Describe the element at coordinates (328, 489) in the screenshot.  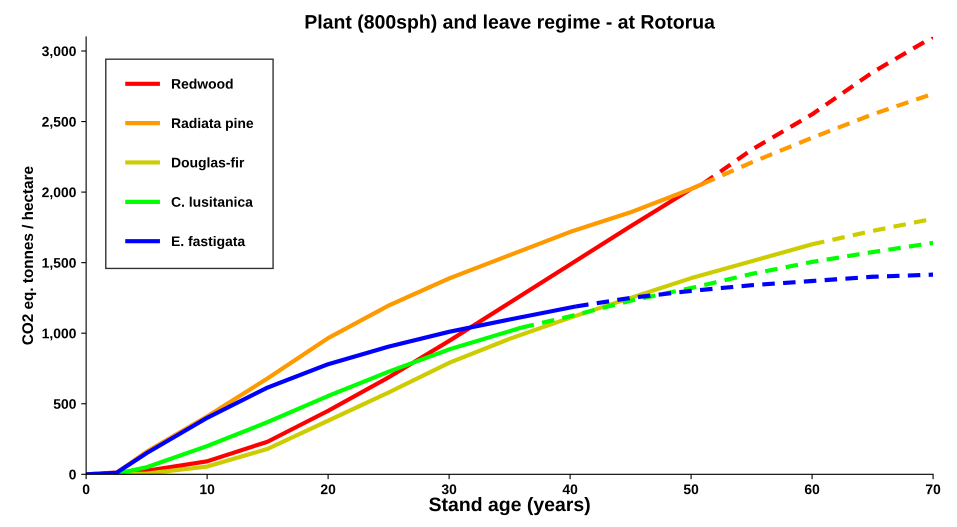
I see `x-tick-label: 20` at that location.